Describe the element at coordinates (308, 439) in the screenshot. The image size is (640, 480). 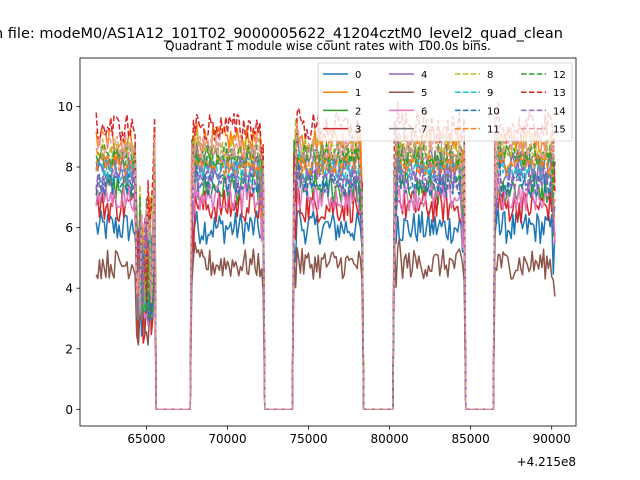
I see `x-tick-label: 75000` at that location.